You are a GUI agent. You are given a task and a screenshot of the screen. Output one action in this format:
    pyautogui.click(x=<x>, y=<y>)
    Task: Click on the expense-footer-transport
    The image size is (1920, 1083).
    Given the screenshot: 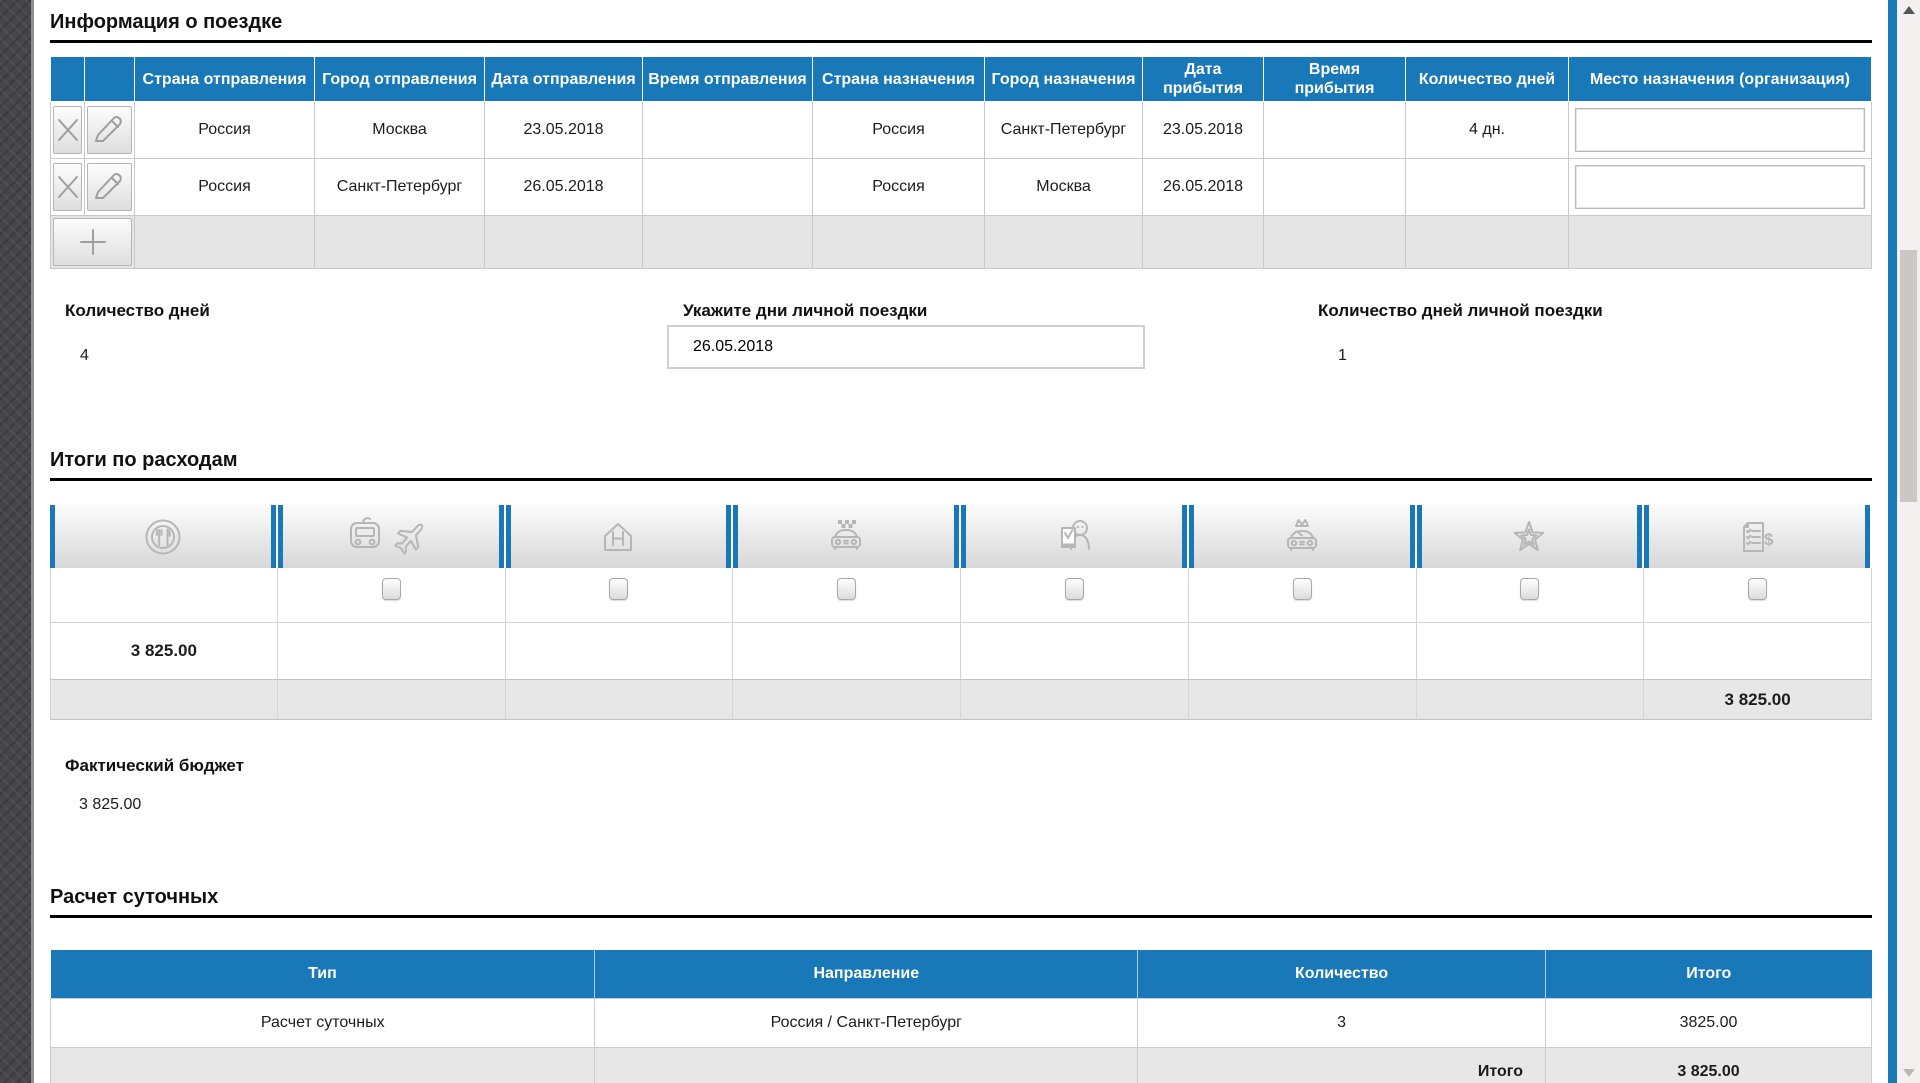 What is the action you would take?
    pyautogui.click(x=391, y=699)
    